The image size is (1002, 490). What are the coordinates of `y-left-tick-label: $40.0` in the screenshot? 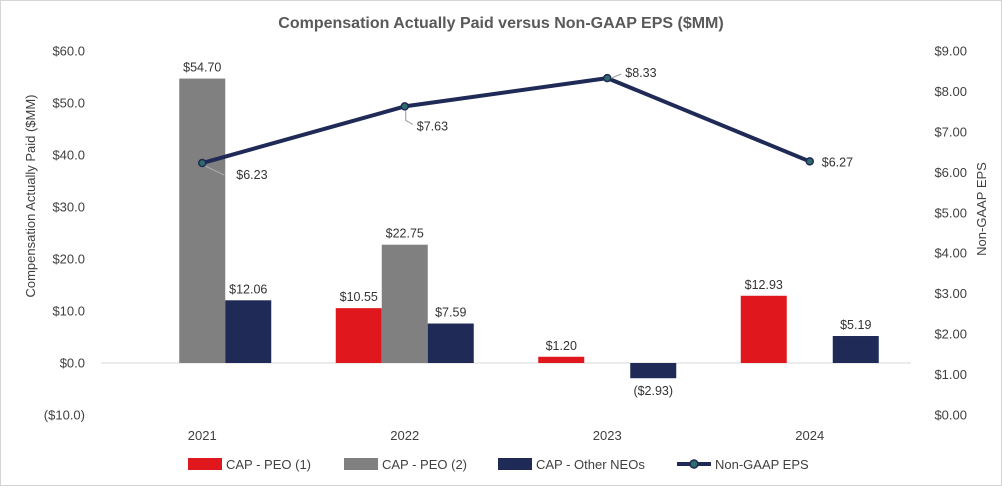 It's located at (68, 155).